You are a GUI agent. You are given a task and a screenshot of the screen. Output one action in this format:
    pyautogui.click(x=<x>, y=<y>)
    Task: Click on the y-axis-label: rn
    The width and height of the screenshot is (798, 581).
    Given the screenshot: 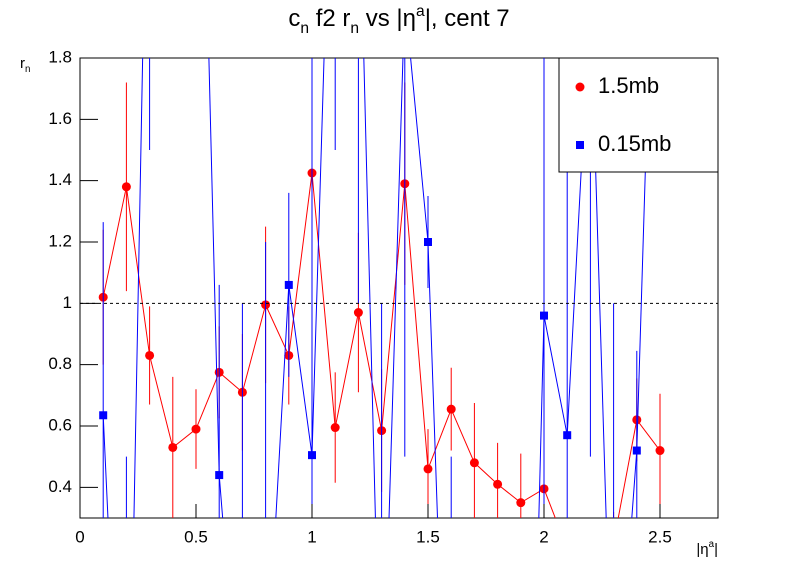 What is the action you would take?
    pyautogui.click(x=25, y=65)
    